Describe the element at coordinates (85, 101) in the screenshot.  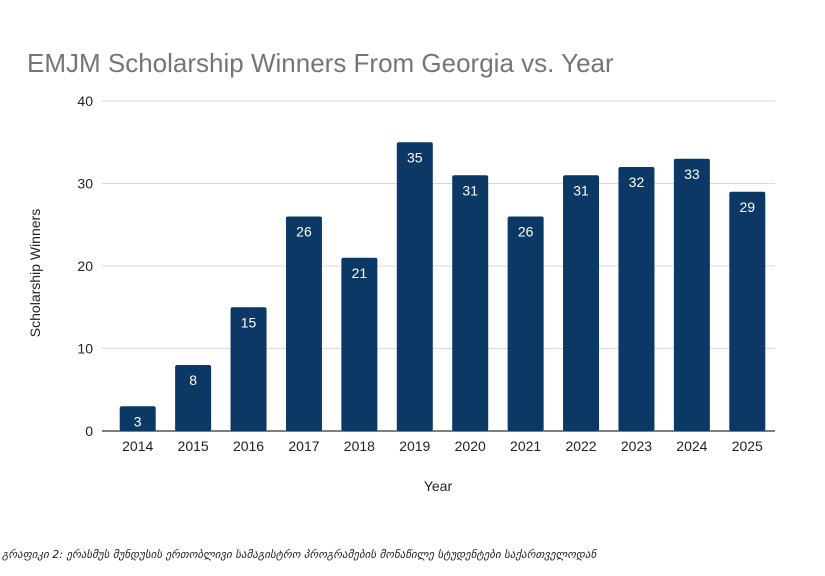
I see `y-tick-label: 40` at that location.